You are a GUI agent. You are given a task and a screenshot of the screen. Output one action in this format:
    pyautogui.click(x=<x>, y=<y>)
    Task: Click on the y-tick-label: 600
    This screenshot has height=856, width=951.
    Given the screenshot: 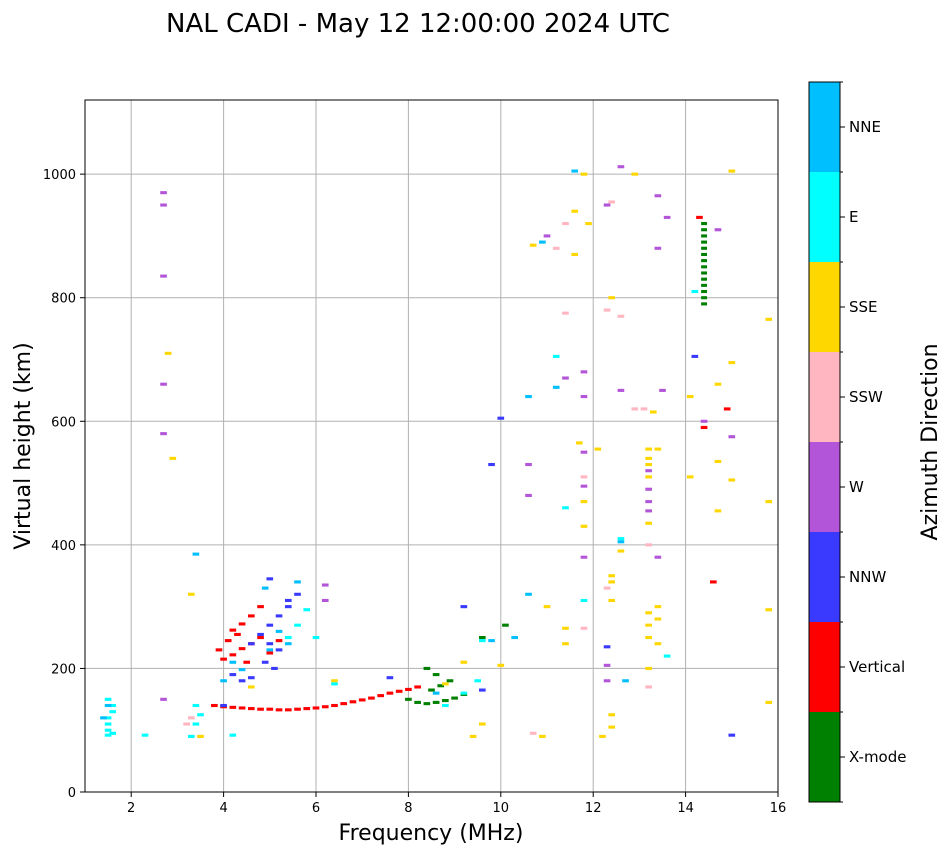 What is the action you would take?
    pyautogui.click(x=63, y=422)
    